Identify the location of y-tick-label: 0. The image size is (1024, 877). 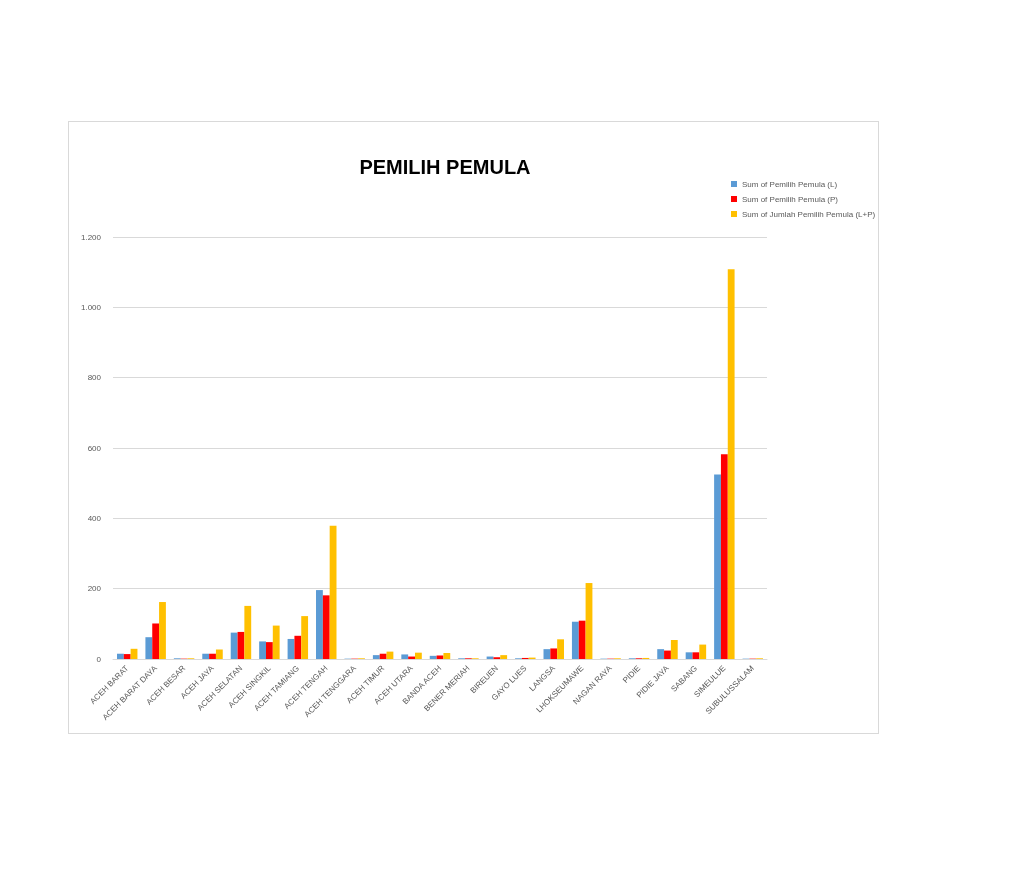
(99, 659).